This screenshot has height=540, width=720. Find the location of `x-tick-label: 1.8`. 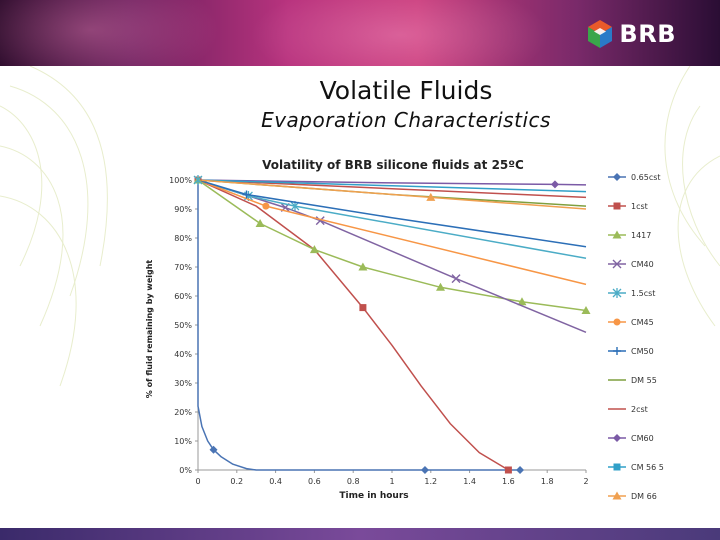

x-tick-label: 1.8 is located at coordinates (547, 481).